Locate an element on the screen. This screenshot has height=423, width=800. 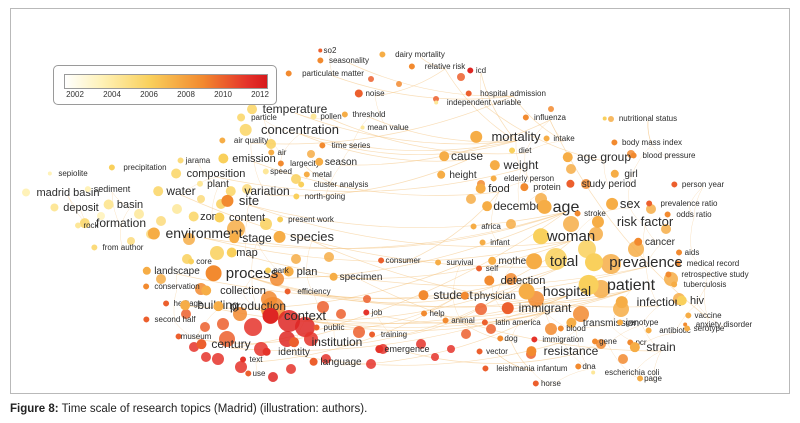
topic-node: stroke is located at coordinates (590, 213).